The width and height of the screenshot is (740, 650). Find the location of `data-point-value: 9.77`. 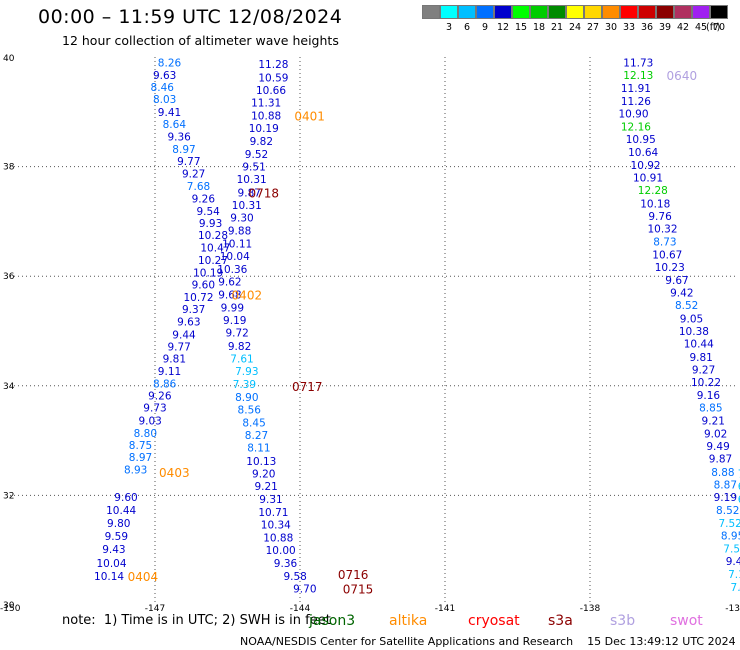

data-point-value: 9.77 is located at coordinates (188, 162).